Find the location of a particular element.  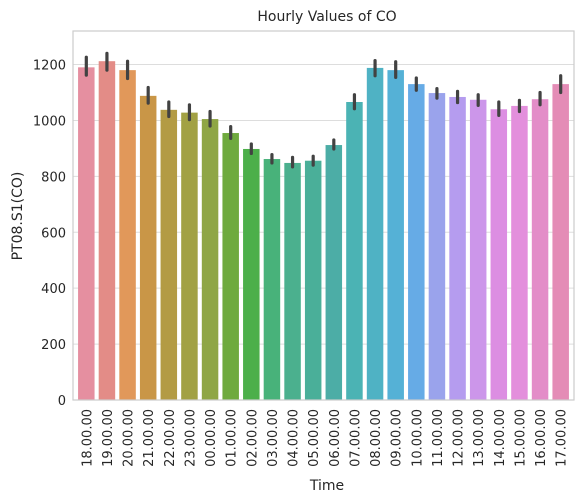

y-axis-ticks: 0 200 400 600 800 1000 1200 is located at coordinates (49, 234).